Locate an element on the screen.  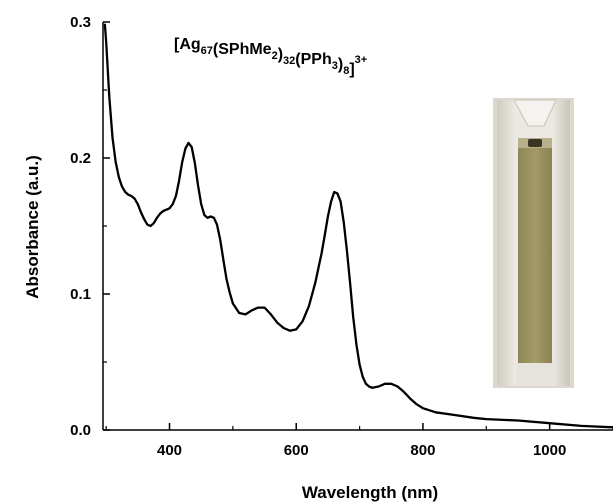
y-axis-title: Absorbance (a.u.) is located at coordinates (32, 227).